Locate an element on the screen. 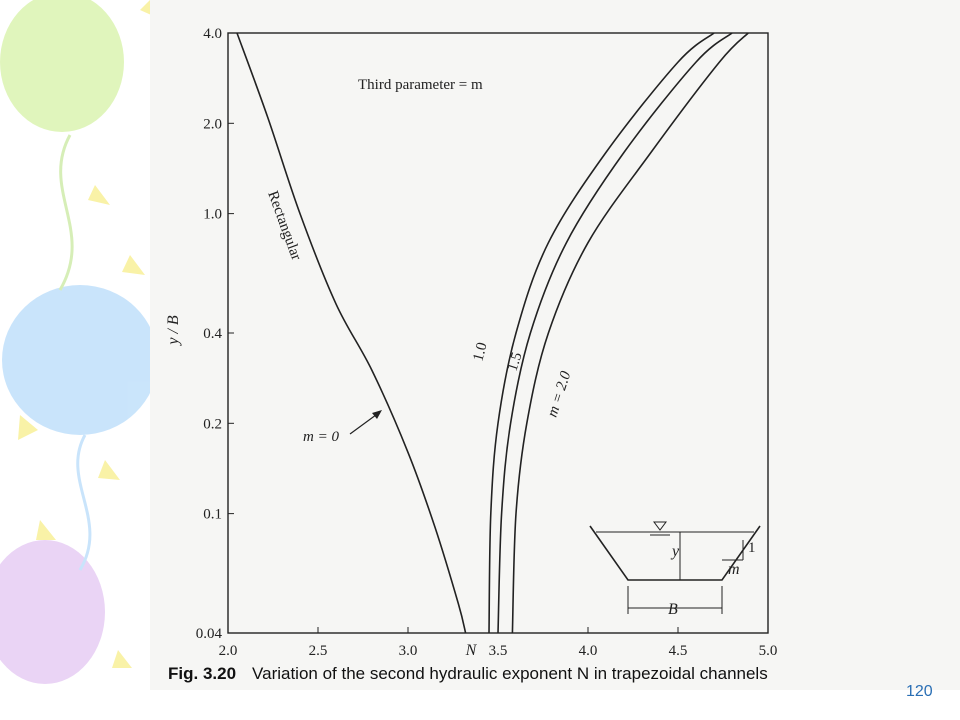 This screenshot has height=720, width=960. x-tick-label: 3.5 is located at coordinates (498, 651).